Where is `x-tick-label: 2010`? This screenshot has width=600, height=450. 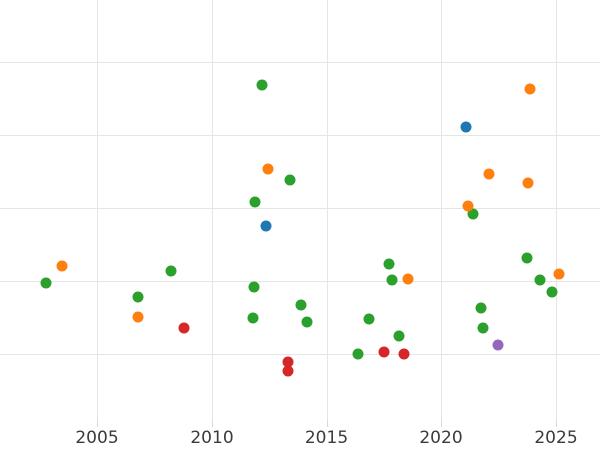 x-tick-label: 2010 is located at coordinates (212, 438).